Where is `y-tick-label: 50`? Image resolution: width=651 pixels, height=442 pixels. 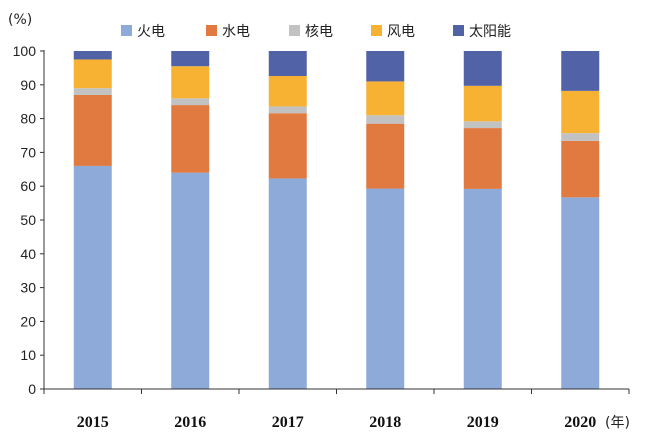 y-tick-label: 50 is located at coordinates (28, 220).